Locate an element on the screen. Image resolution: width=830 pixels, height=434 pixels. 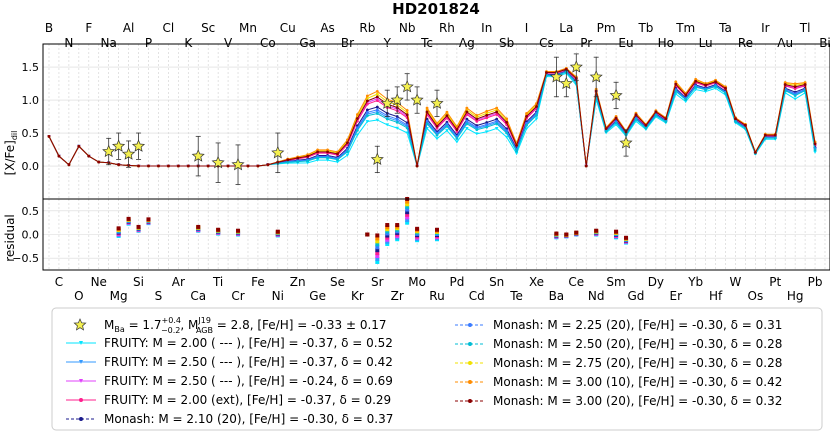
element-label: K is located at coordinates (188, 43).